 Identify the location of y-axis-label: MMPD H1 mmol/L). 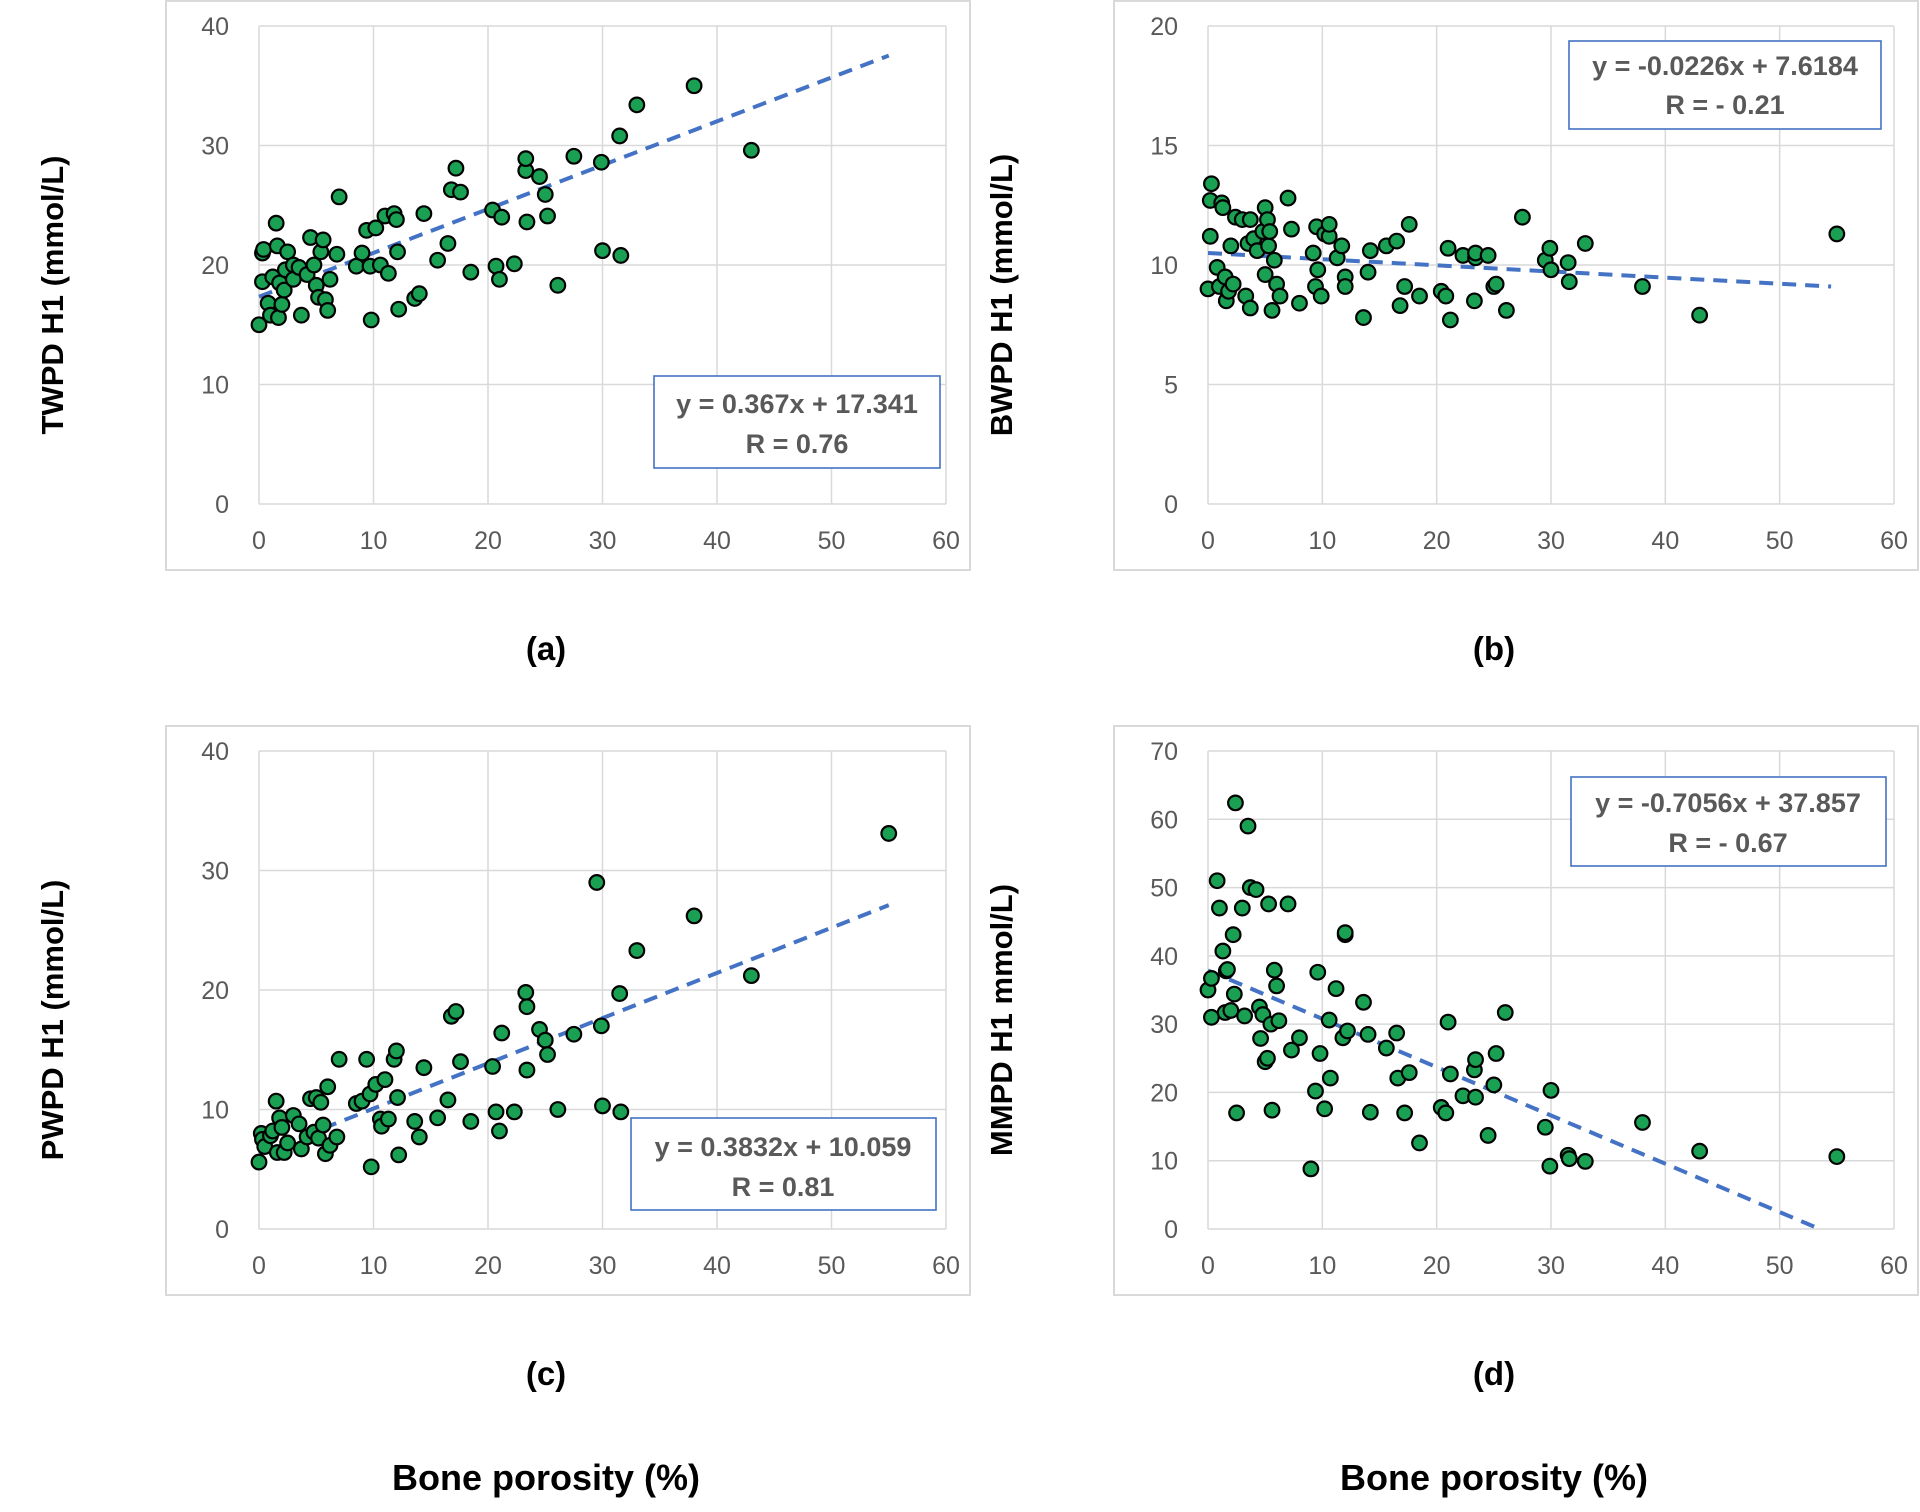
(1001, 1020).